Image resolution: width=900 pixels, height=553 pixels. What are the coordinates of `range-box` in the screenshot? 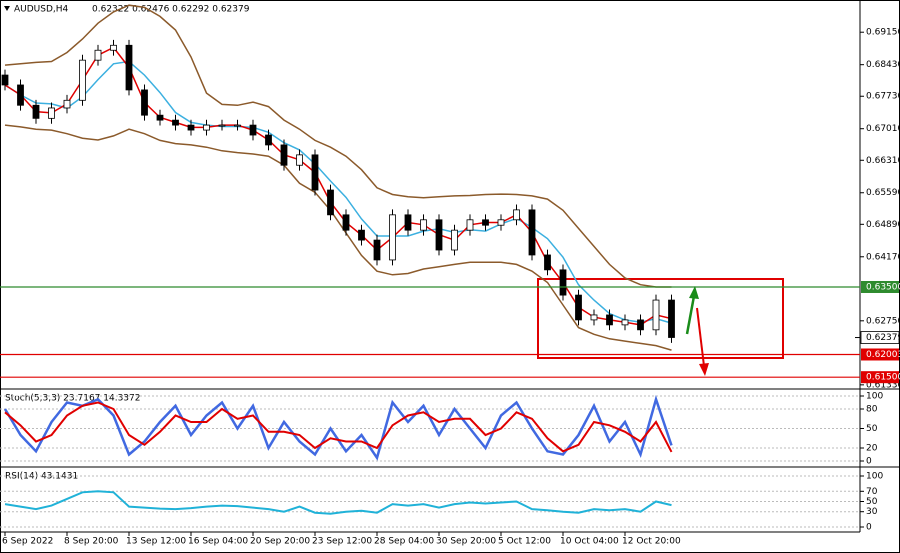 It's located at (660, 318).